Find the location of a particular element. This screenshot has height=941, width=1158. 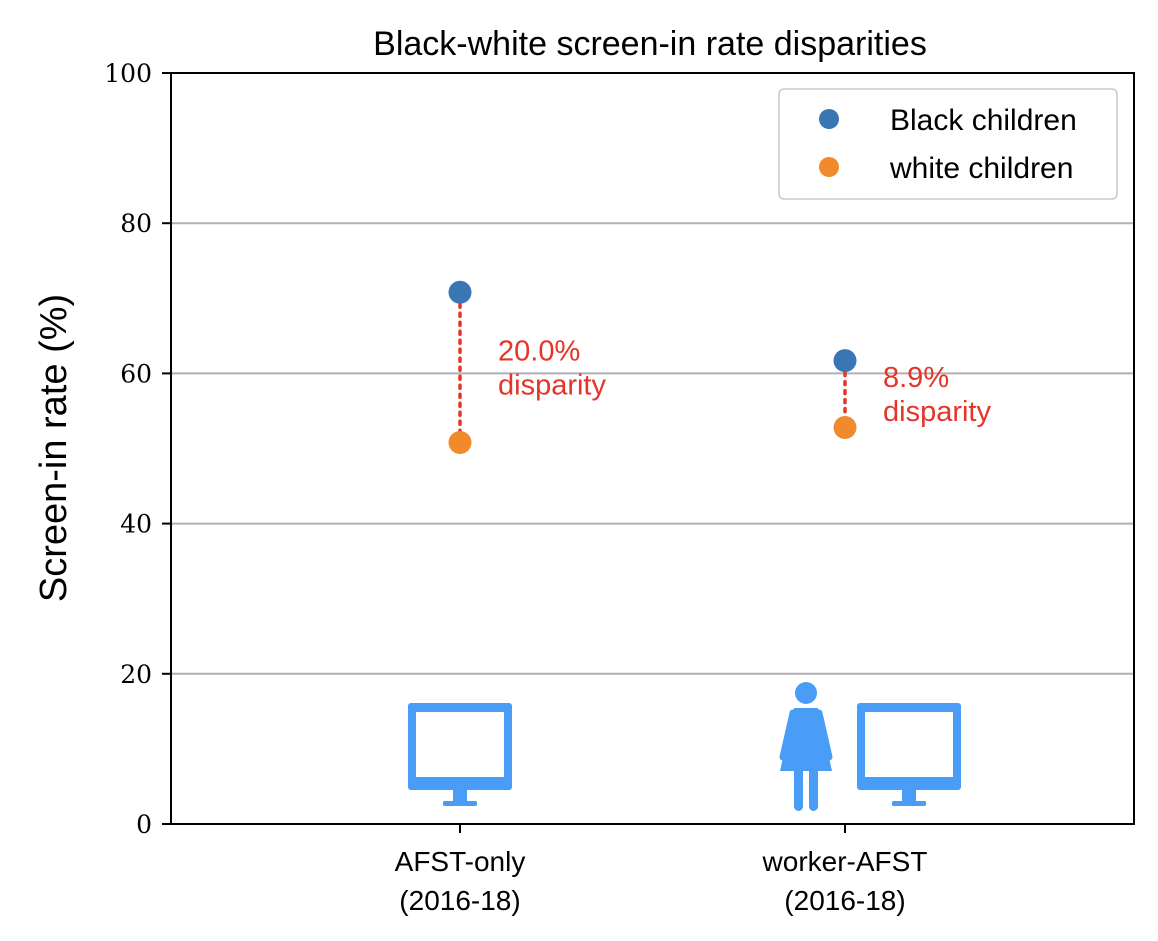

legend-box is located at coordinates (948, 144).